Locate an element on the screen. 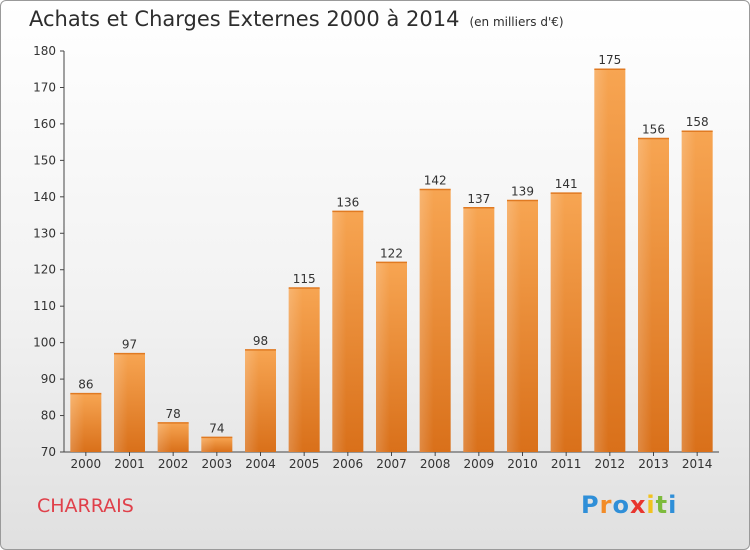 This screenshot has width=750, height=550. bar-highlight-2008 is located at coordinates (426, 320).